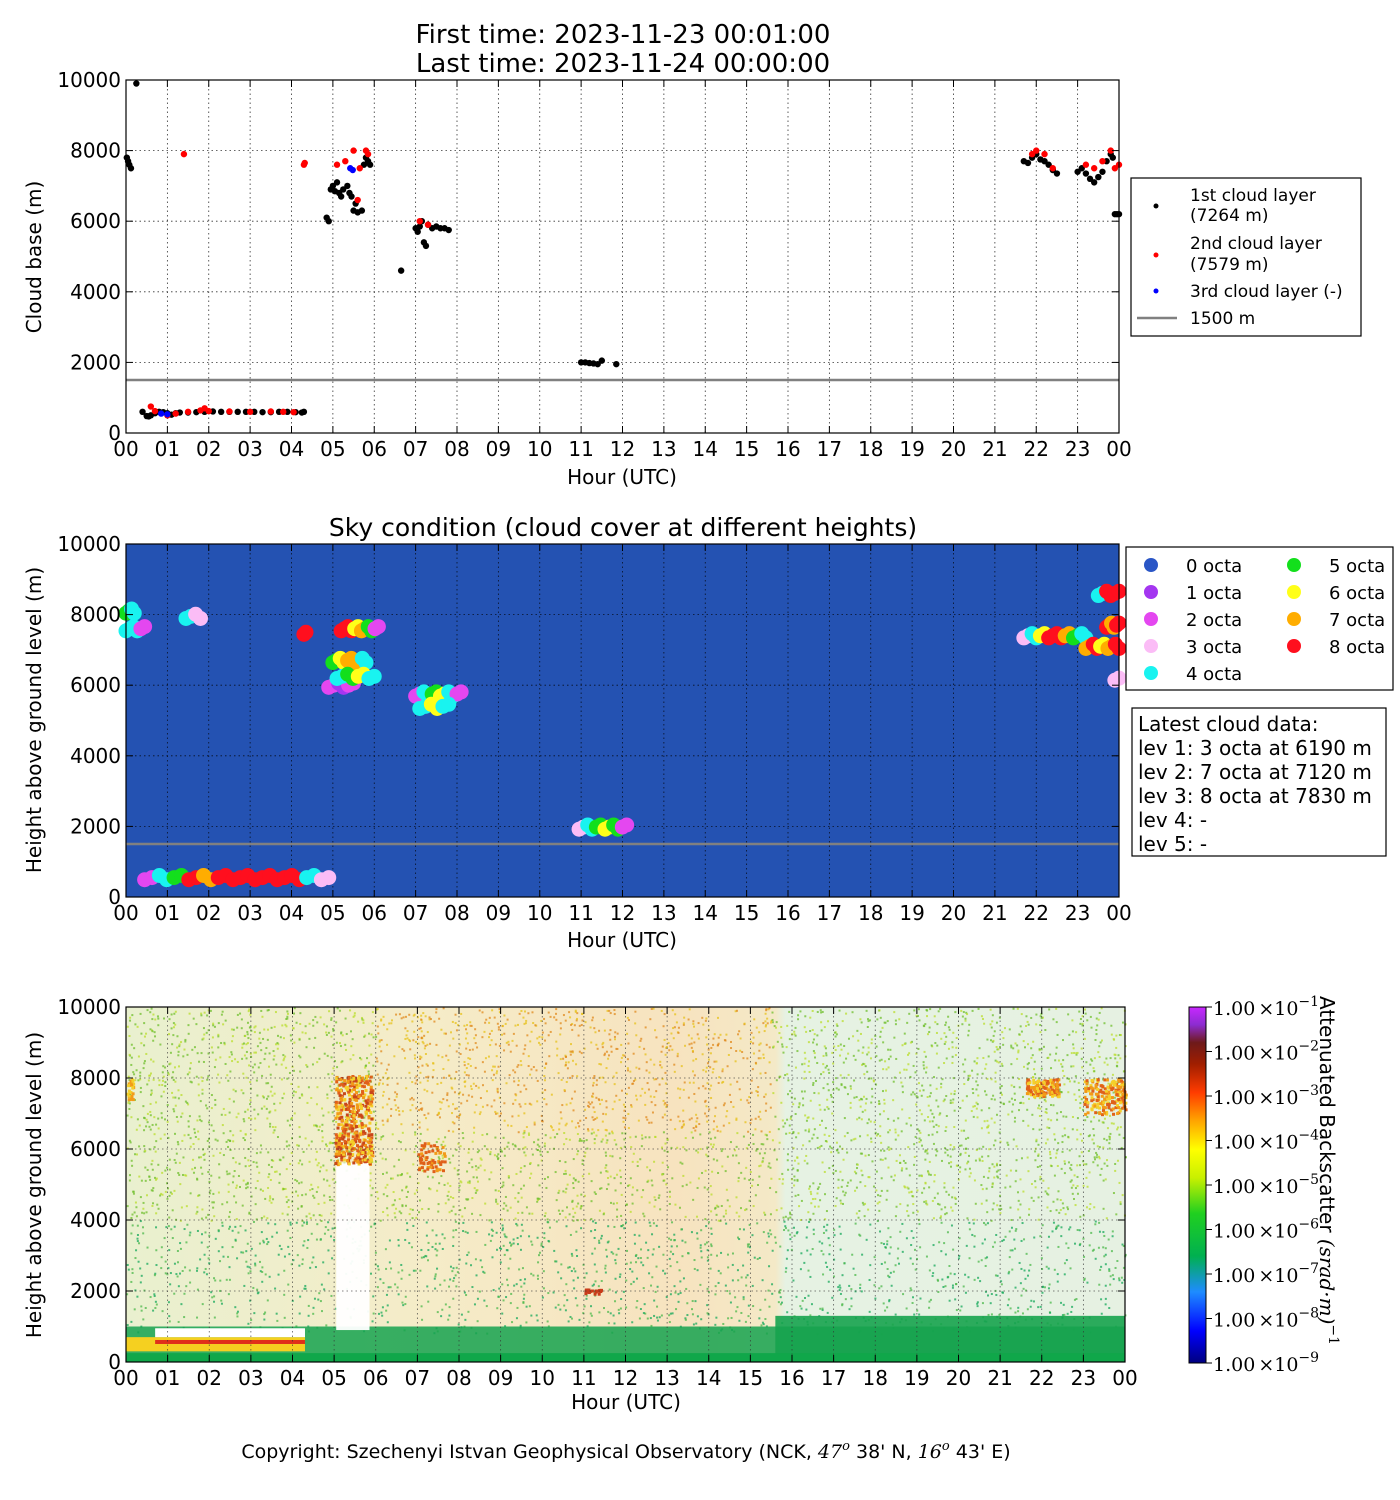 This screenshot has height=1500, width=1400. Describe the element at coordinates (229, 411) in the screenshot. I see `cloud-point-2nd-cloud-layer` at that location.